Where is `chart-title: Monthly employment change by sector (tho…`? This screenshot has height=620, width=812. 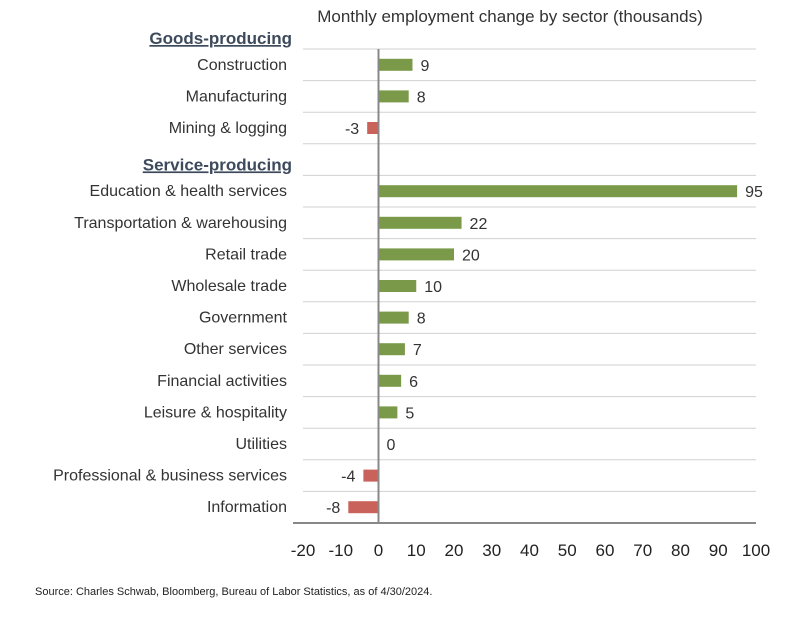
chart-title: Monthly employment change by sector (tho… is located at coordinates (510, 16).